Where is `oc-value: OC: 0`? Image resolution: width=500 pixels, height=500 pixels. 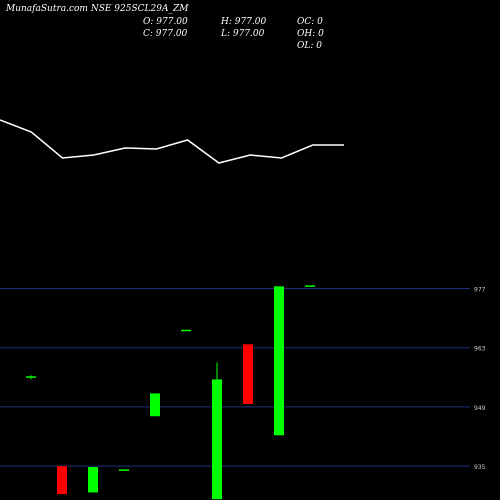
oc-value: OC: 0 is located at coordinates (310, 22).